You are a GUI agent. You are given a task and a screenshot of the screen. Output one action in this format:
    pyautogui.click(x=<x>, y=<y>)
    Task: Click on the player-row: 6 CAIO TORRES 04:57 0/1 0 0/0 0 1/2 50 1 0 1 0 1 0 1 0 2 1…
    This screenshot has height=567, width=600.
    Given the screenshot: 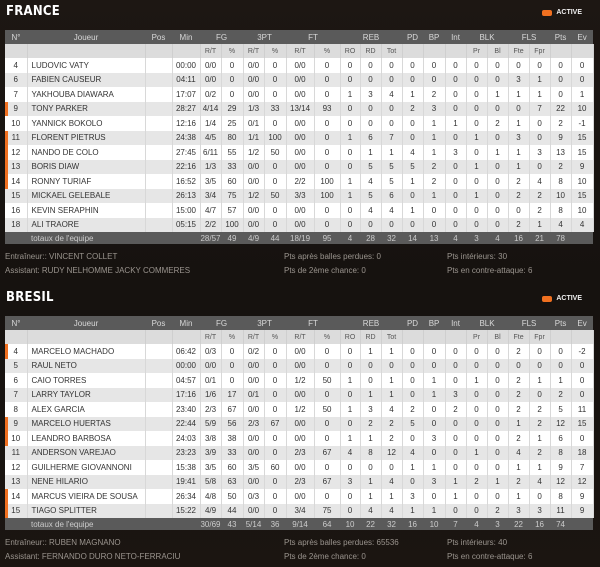 What is the action you would take?
    pyautogui.click(x=299, y=380)
    